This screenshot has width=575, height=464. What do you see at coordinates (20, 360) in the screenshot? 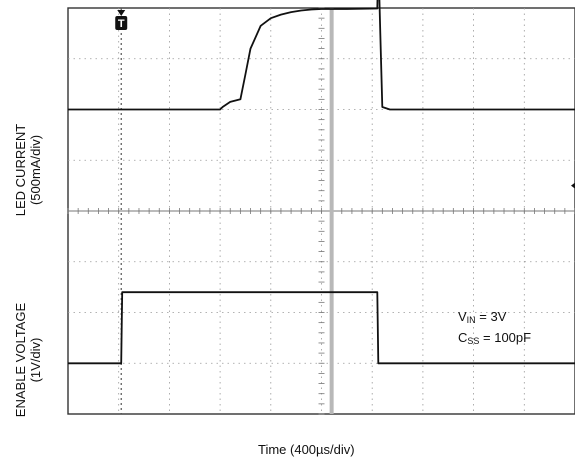
I see `y-label-enable-voltage-line1: ENABLE VOLTAGE` at bounding box center [20, 360].